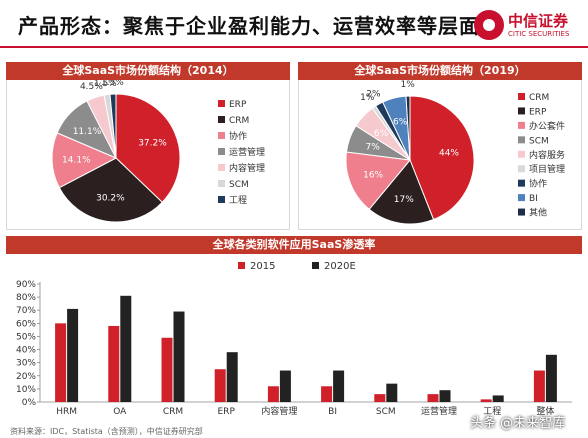 This screenshot has width=588, height=438. I want to click on x-tick-label: BI, so click(332, 412).